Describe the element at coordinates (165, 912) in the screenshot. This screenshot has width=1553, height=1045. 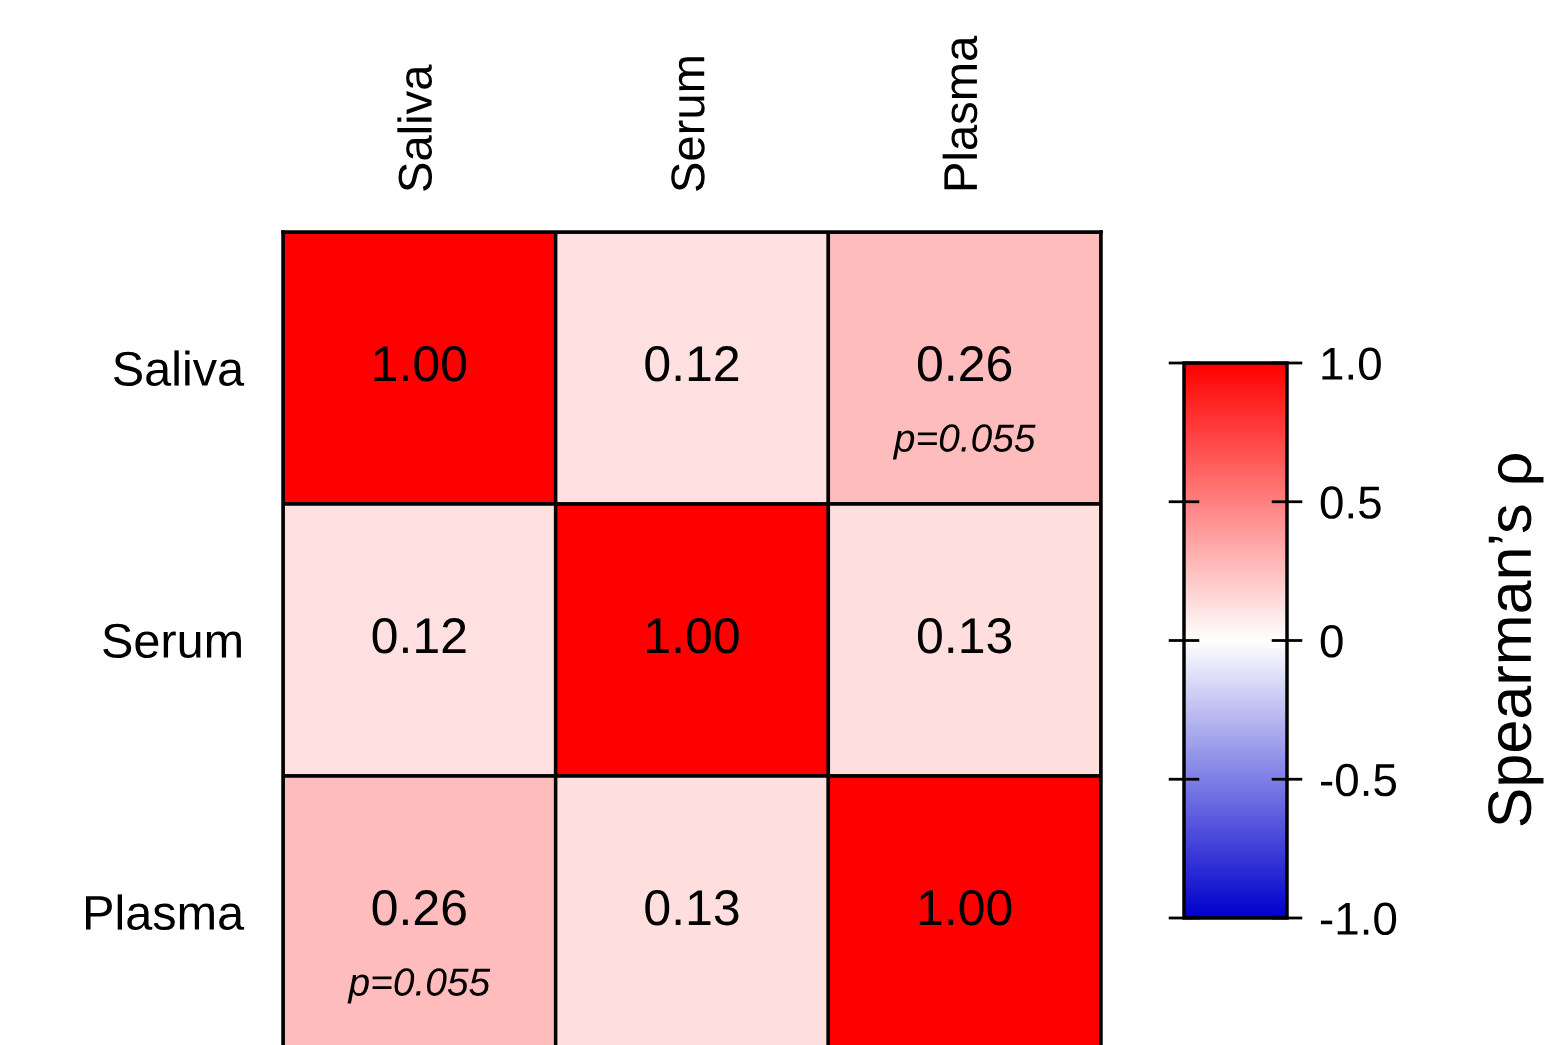
I see `y-tick-label: Plasma` at that location.